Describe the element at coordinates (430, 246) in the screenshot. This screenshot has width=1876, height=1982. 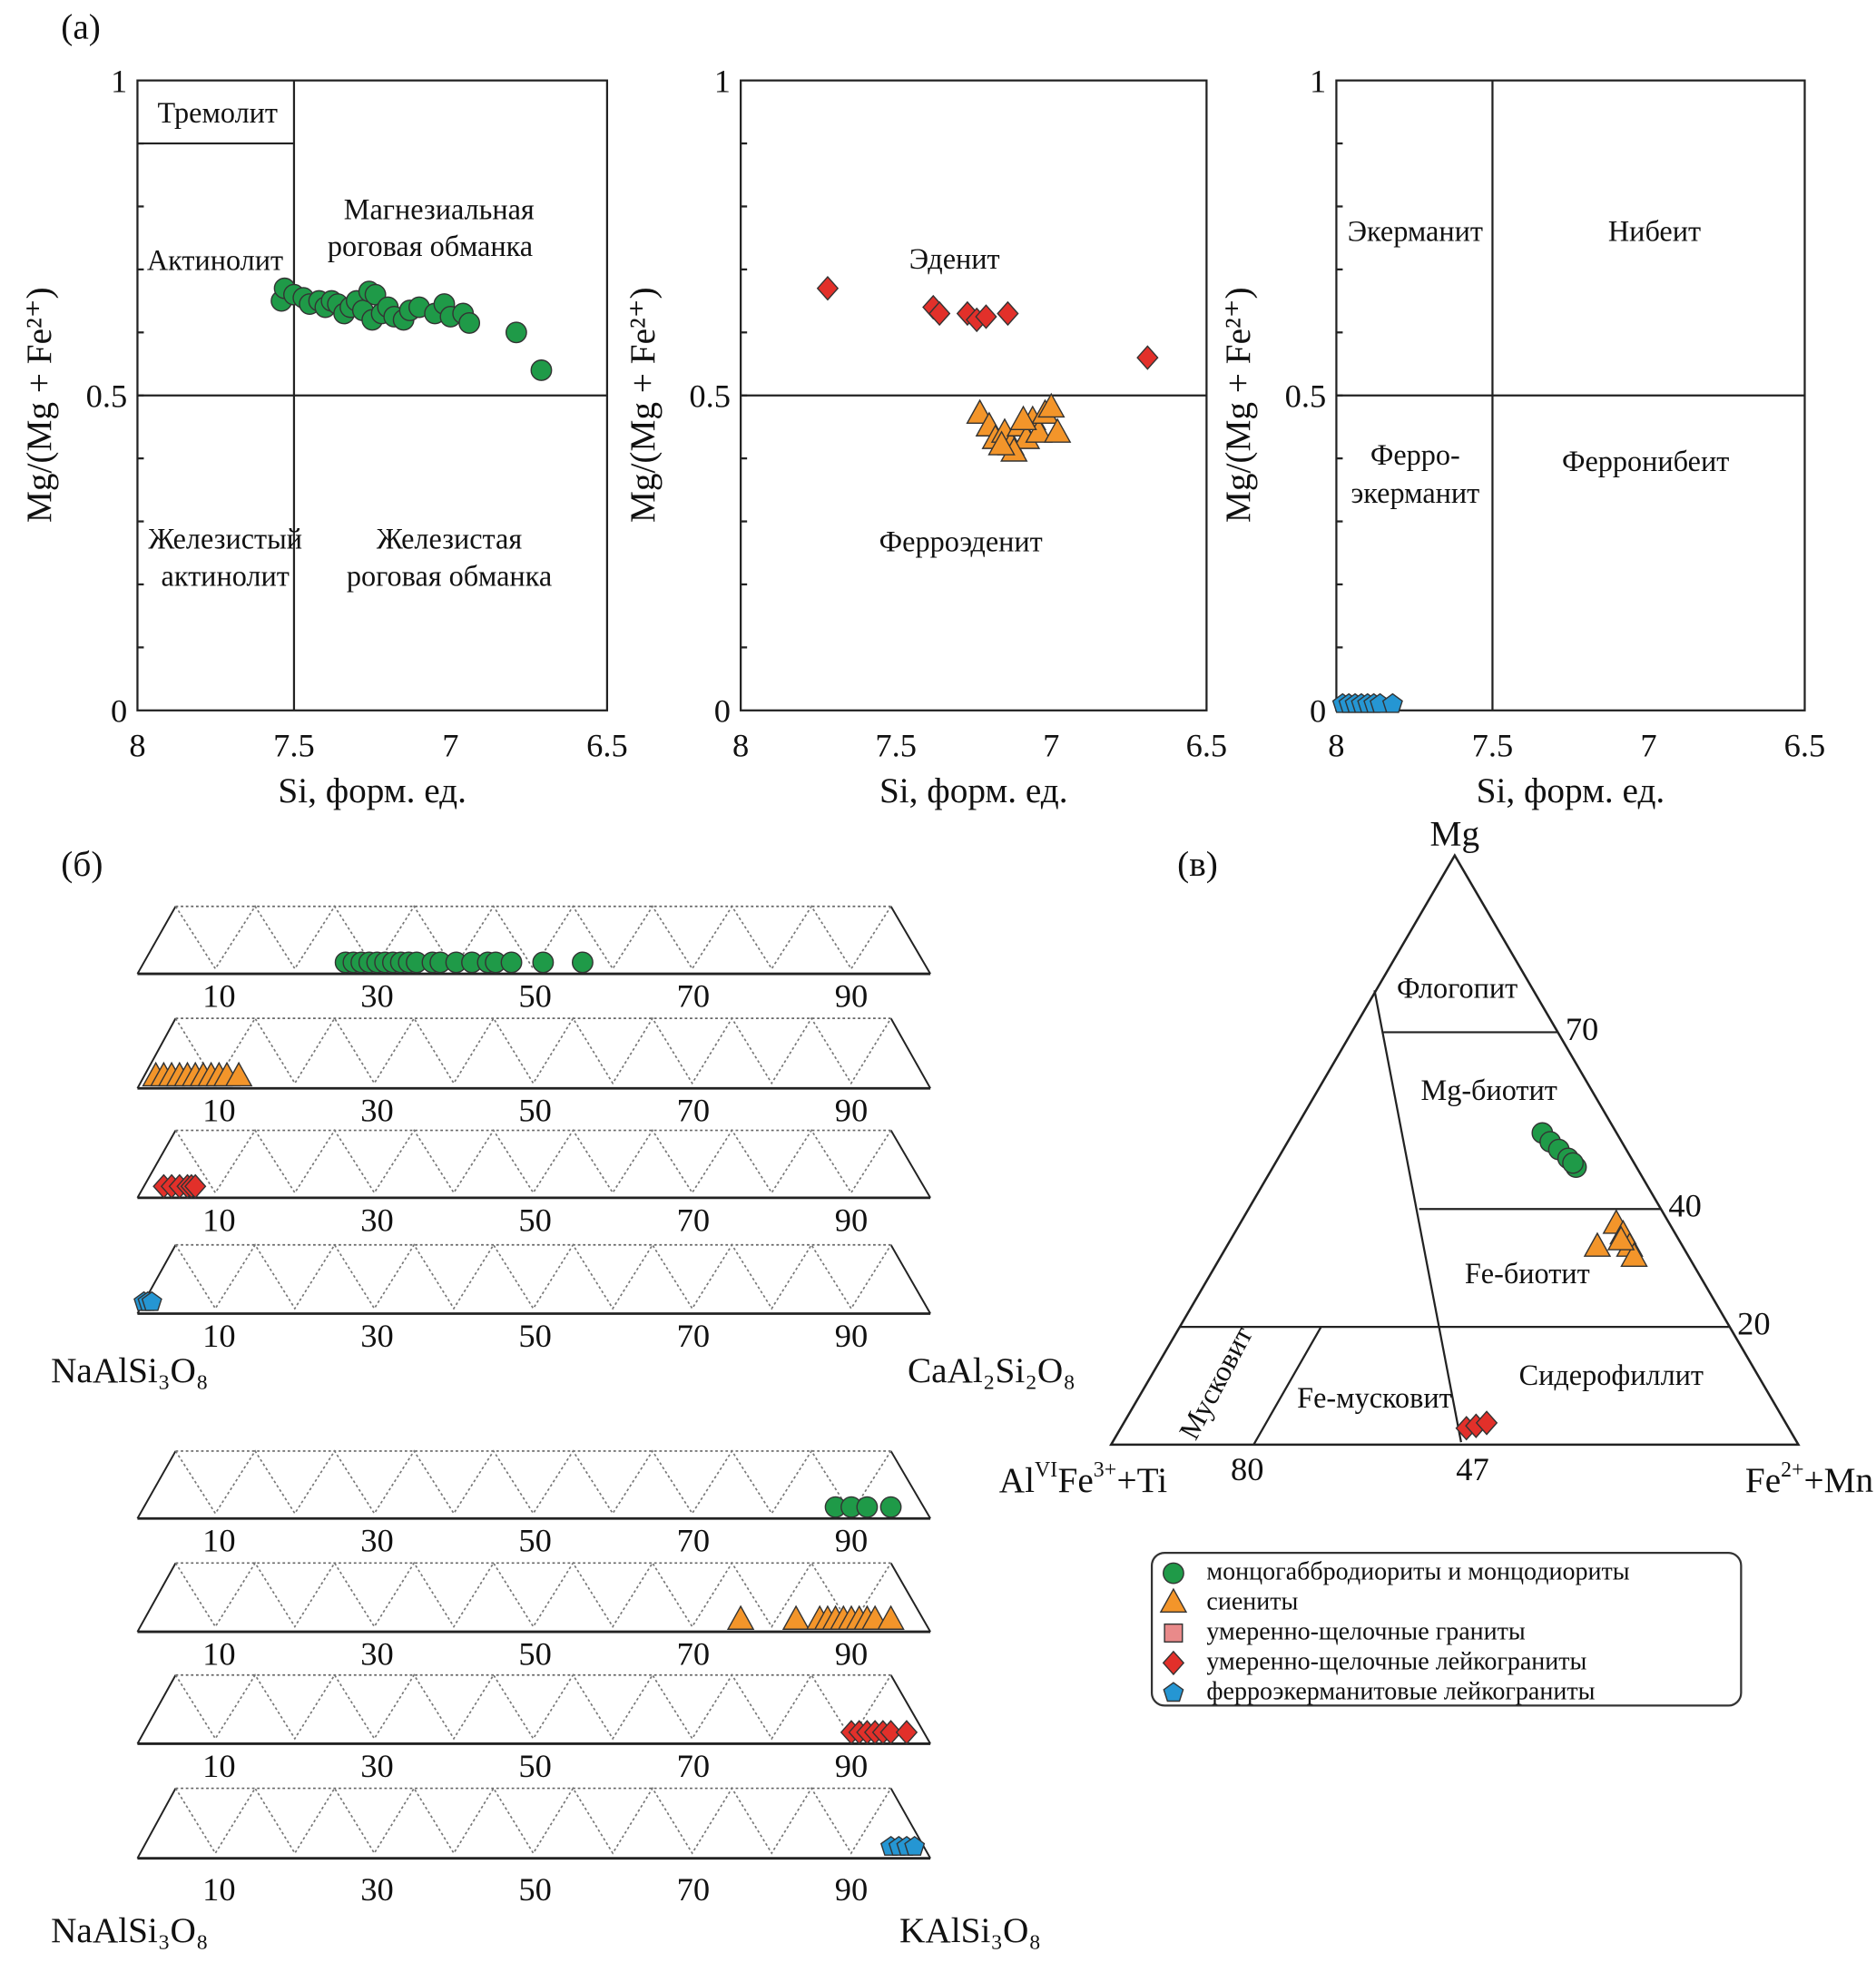
I see `field-label: роговая обманка` at that location.